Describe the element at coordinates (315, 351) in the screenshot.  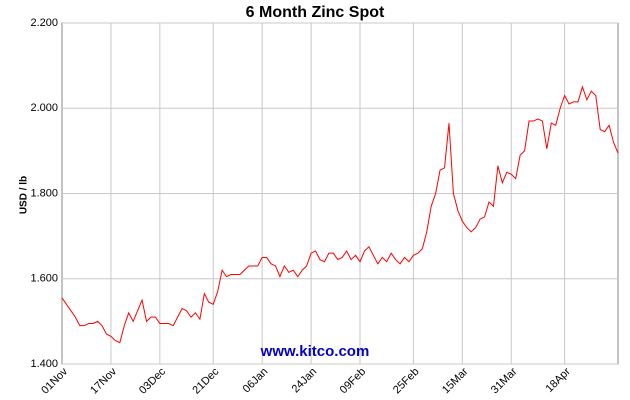
I see `watermark: www.kitco.com` at that location.